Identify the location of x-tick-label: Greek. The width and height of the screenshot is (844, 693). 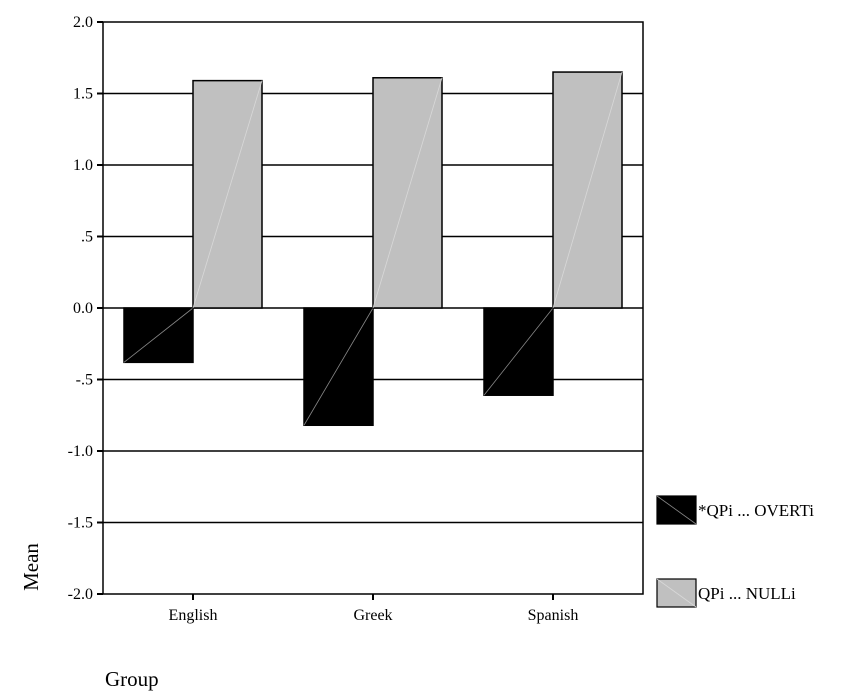
(372, 615).